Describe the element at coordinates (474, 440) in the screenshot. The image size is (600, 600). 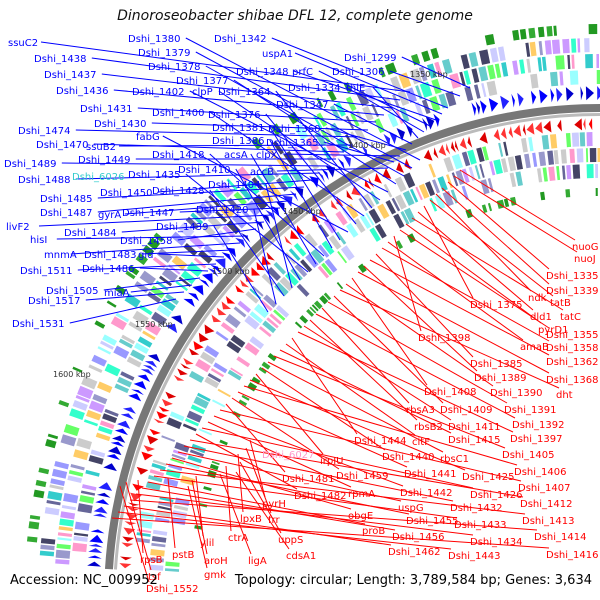
I see `reverse-gene-label: Dshi_1415` at that location.